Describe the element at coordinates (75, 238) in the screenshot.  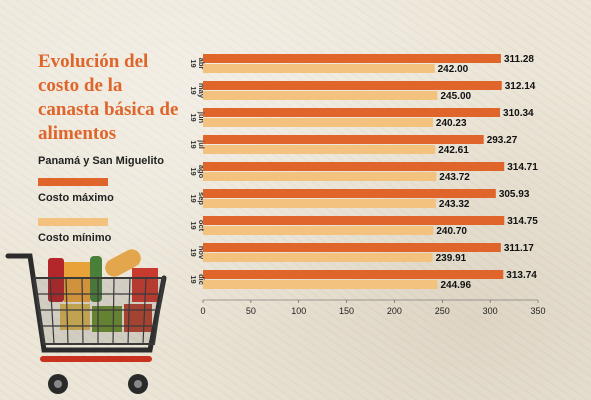
I see `legend-label-min: Costo mínimo` at that location.